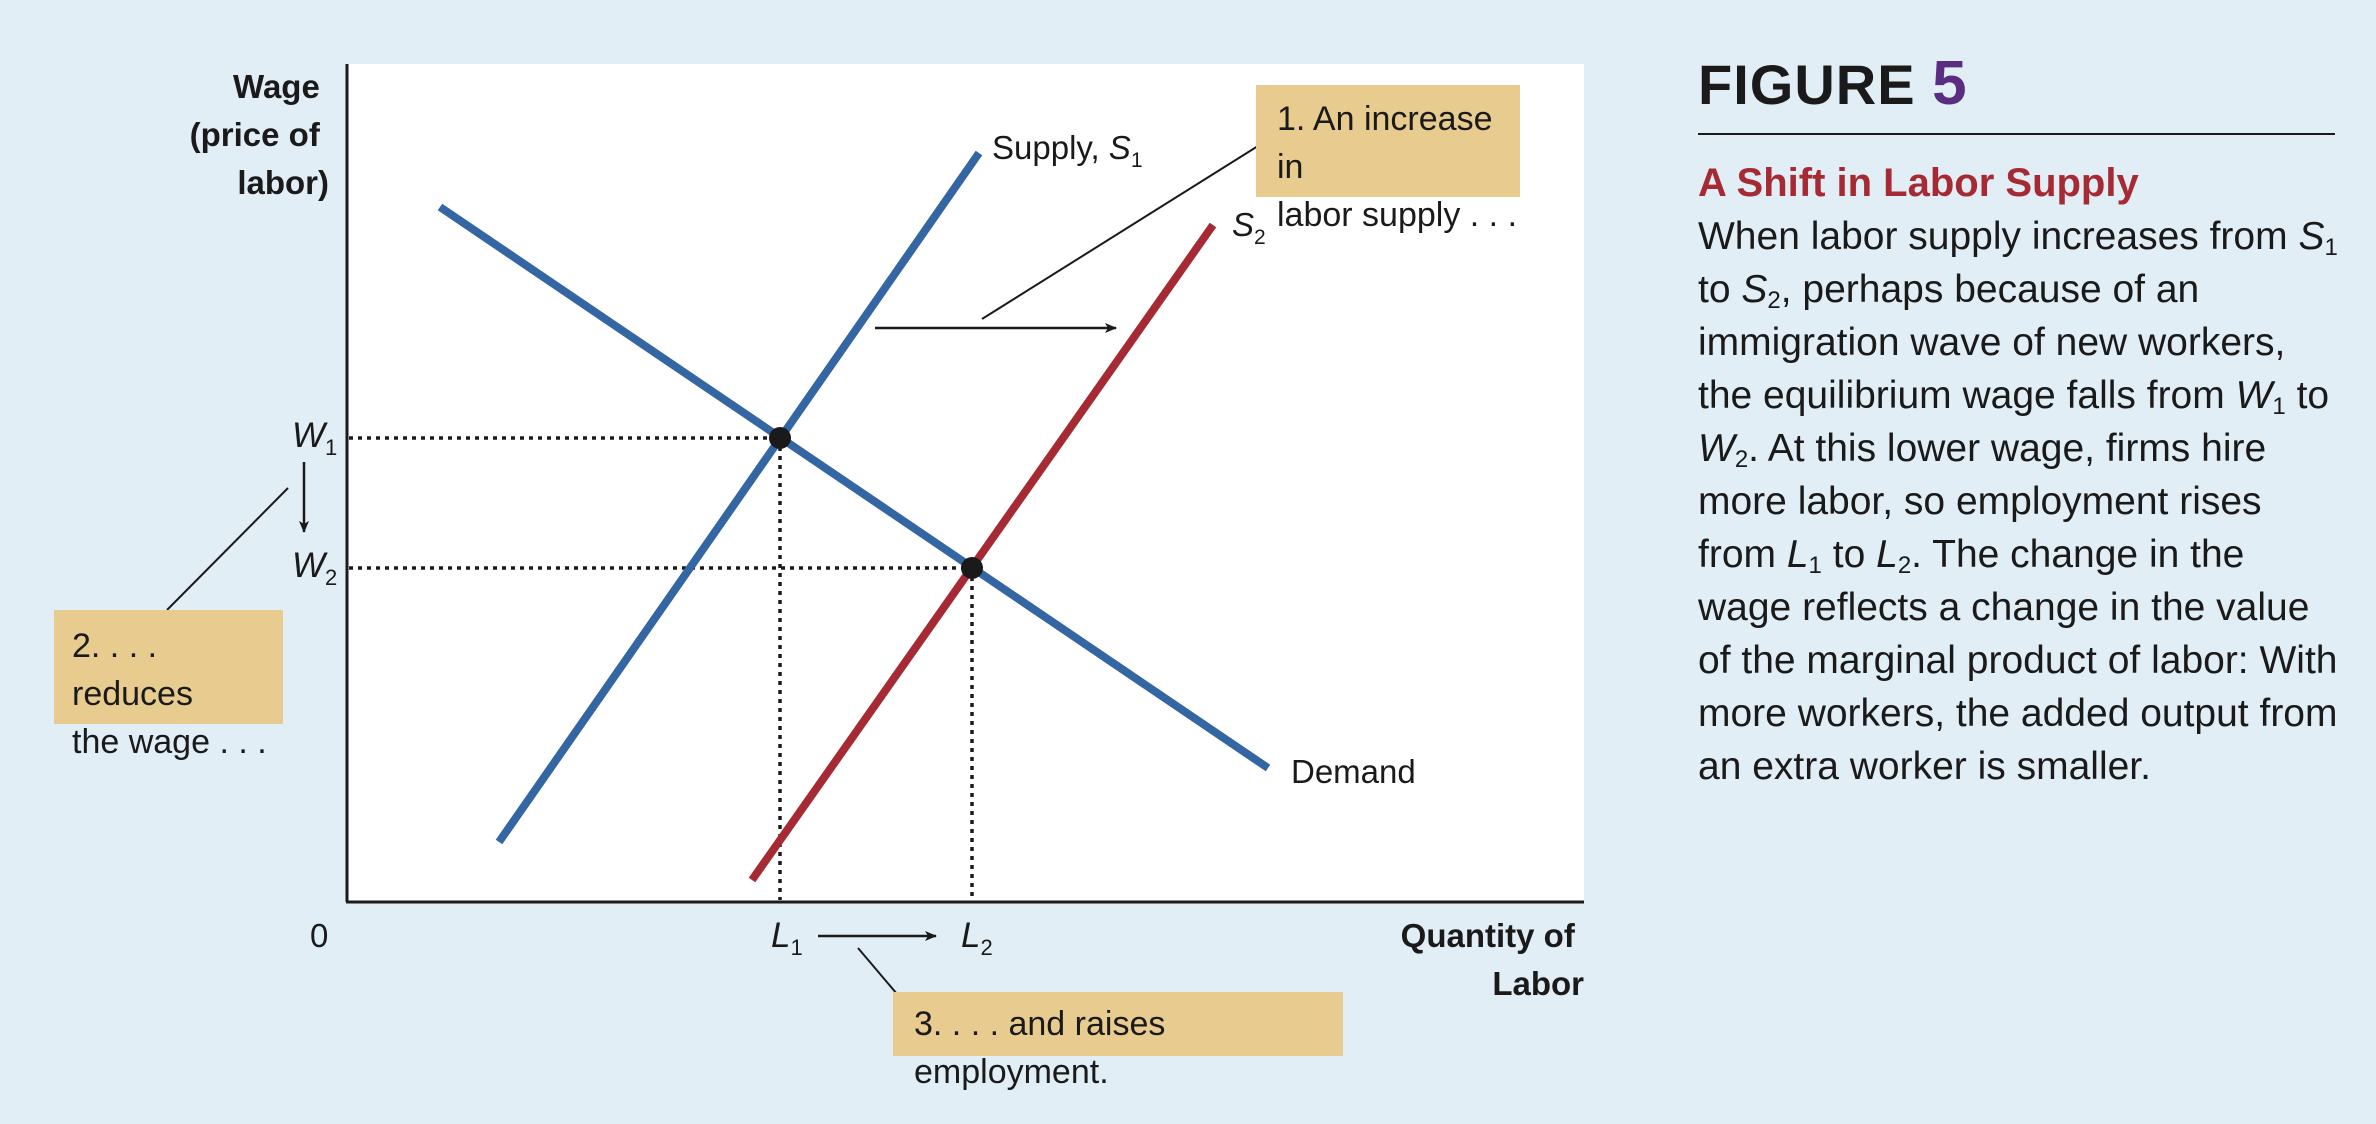  What do you see at coordinates (2016, 134) in the screenshot?
I see `heading-divider` at bounding box center [2016, 134].